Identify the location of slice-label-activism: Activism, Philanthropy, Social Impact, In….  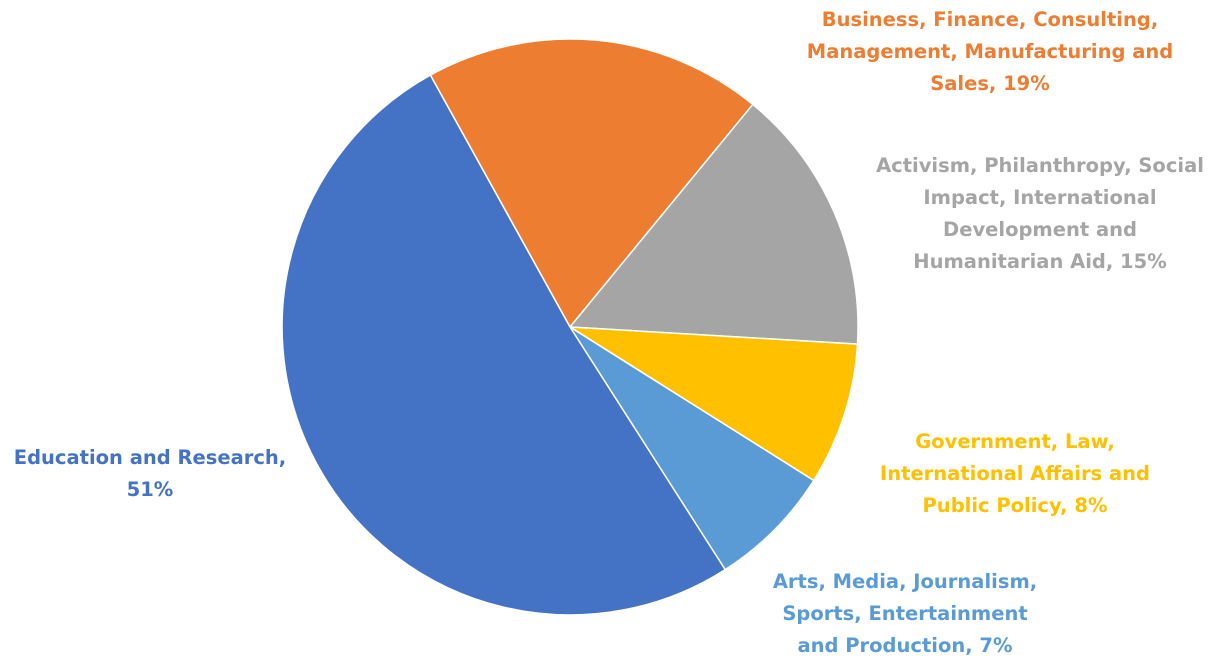
(1038, 214).